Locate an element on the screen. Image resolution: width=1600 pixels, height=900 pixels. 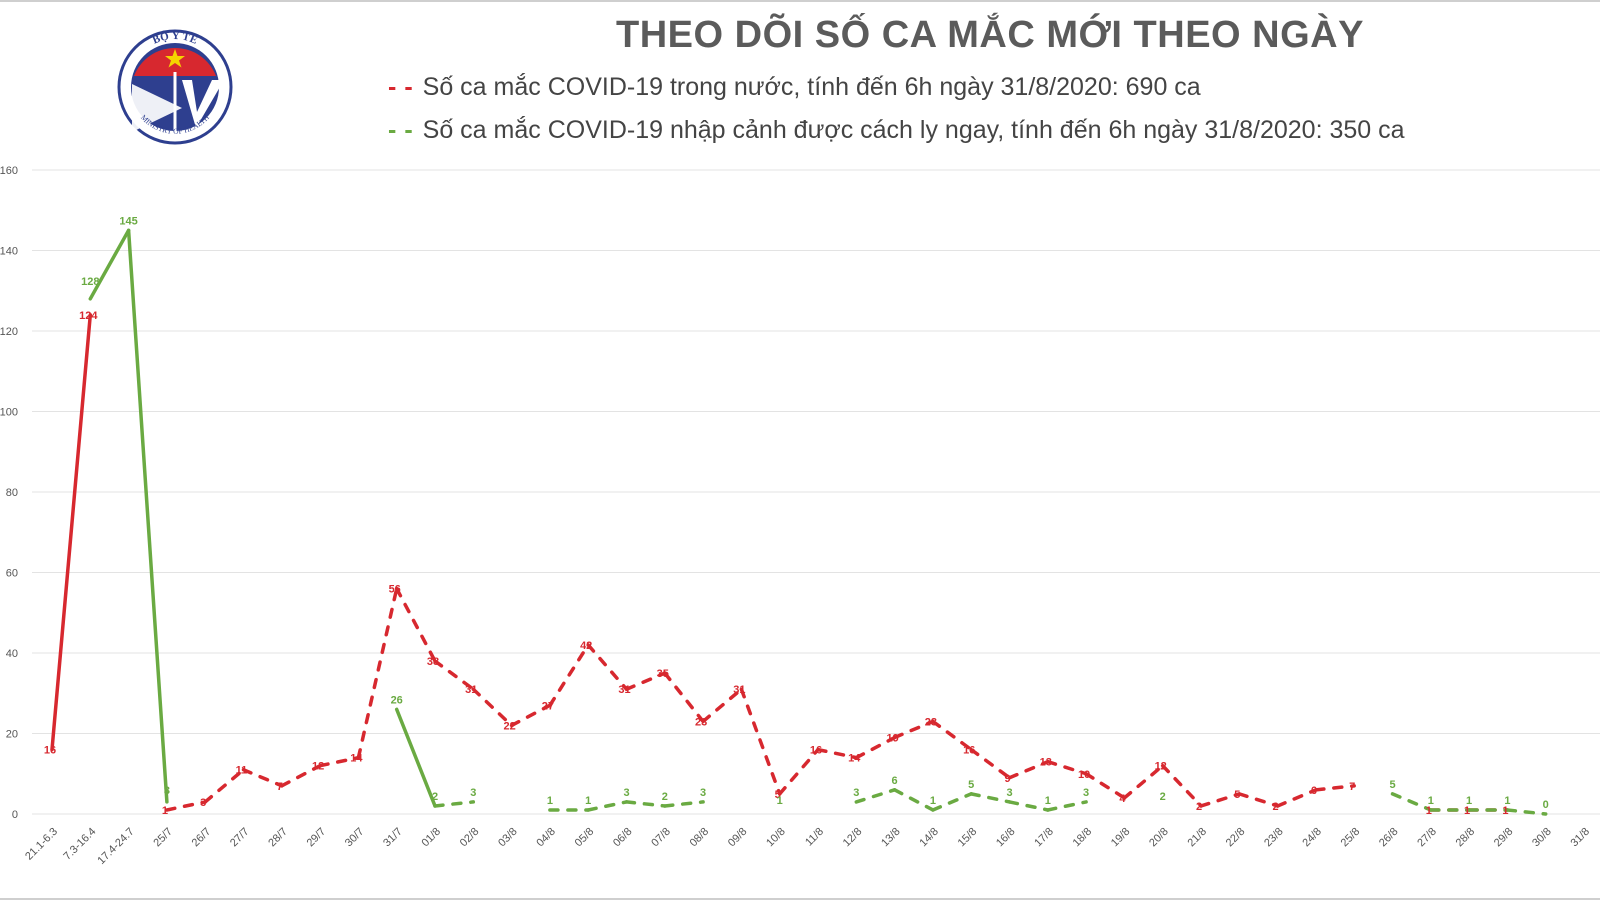
x-tick-label: 27/8 is located at coordinates (1427, 838).